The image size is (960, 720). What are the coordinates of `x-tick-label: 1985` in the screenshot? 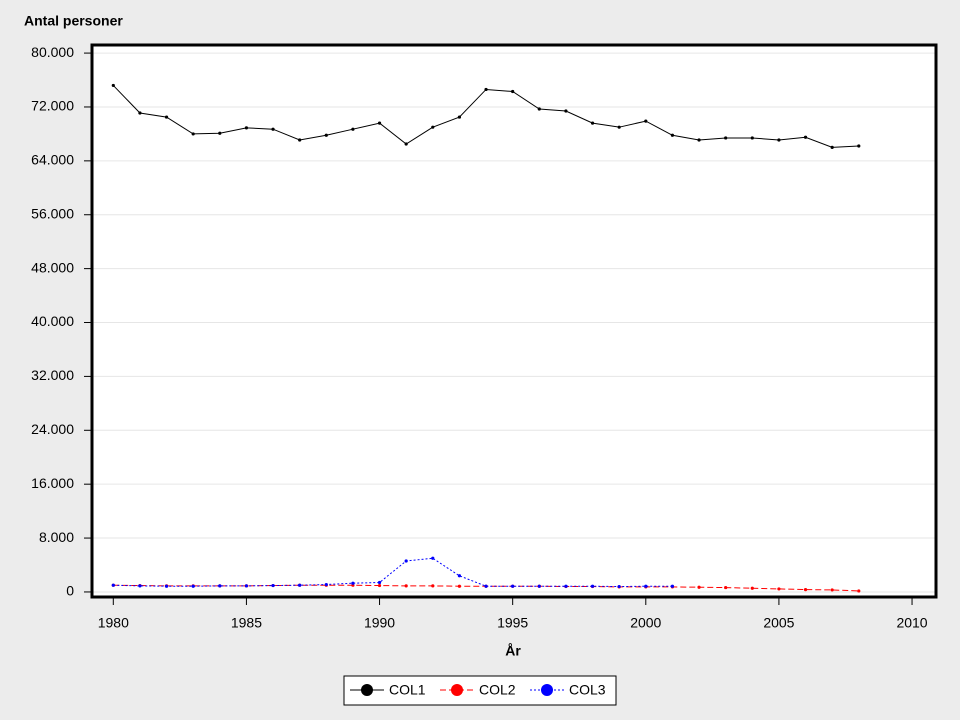 It's located at (246, 623).